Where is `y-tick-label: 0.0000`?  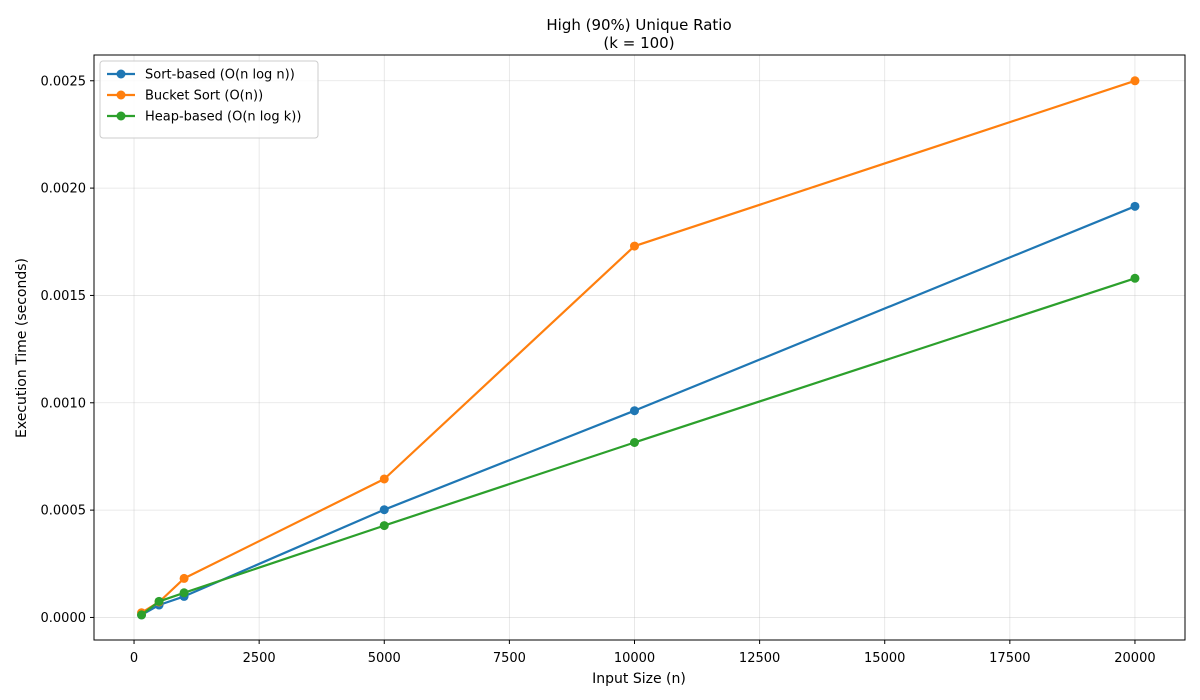 y-tick-label: 0.0000 is located at coordinates (64, 618).